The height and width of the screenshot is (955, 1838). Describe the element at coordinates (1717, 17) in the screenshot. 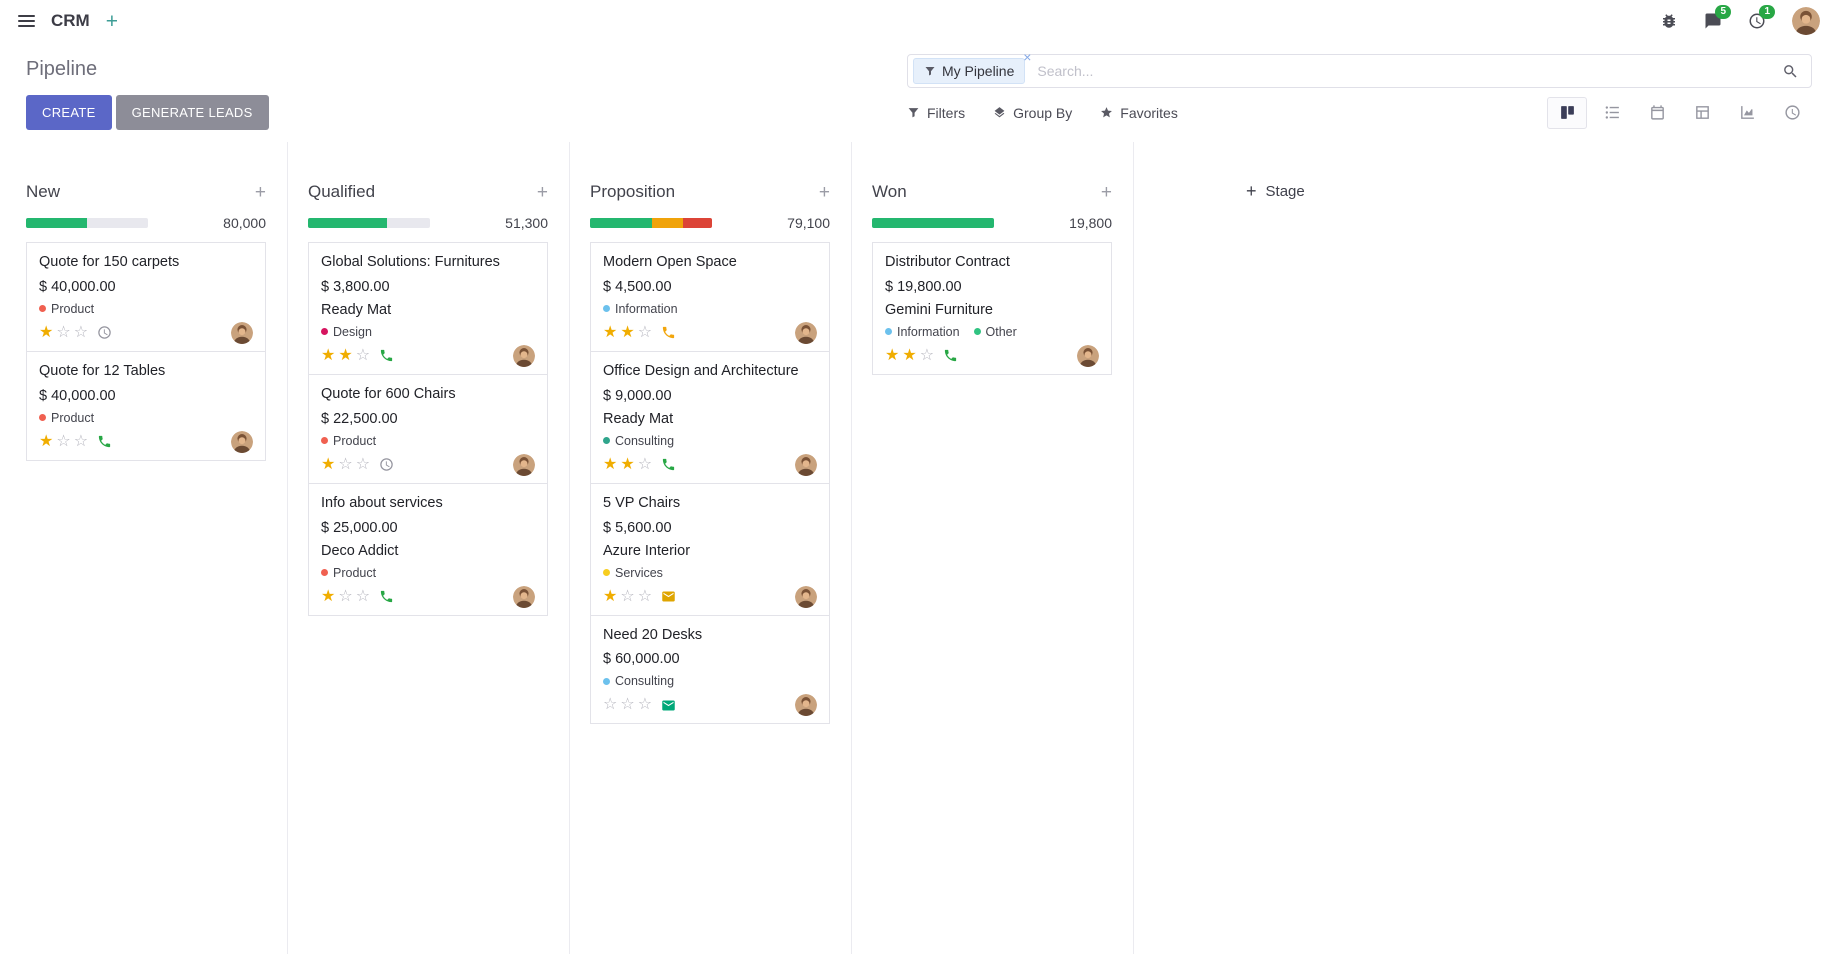

I see `messages-button: 5` at that location.